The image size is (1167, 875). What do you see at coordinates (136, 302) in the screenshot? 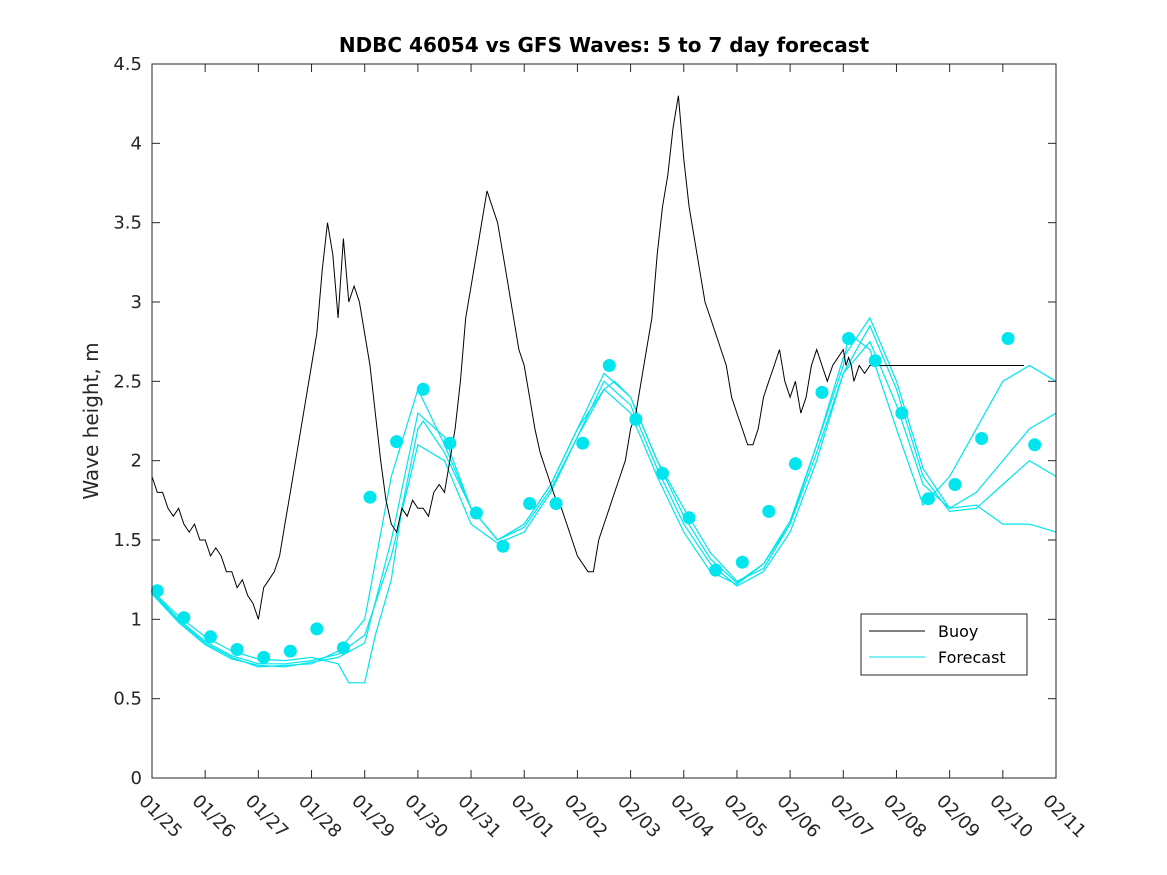
I see `y-tick-label: 3` at bounding box center [136, 302].